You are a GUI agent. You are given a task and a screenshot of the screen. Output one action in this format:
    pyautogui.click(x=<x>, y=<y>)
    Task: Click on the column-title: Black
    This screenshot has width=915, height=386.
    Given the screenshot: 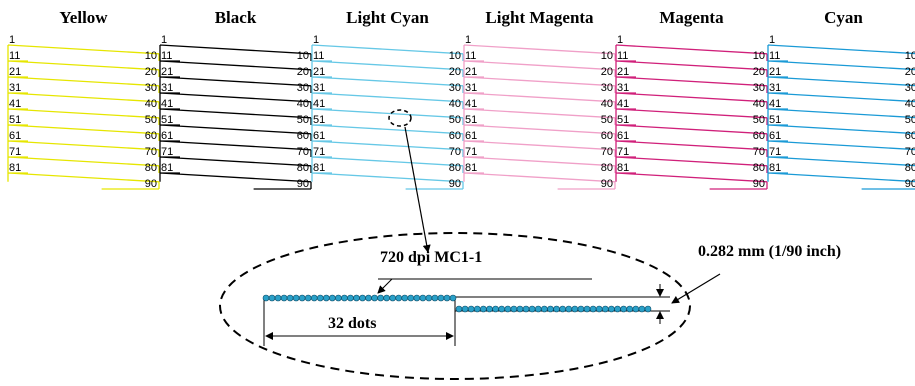 What is the action you would take?
    pyautogui.click(x=236, y=17)
    